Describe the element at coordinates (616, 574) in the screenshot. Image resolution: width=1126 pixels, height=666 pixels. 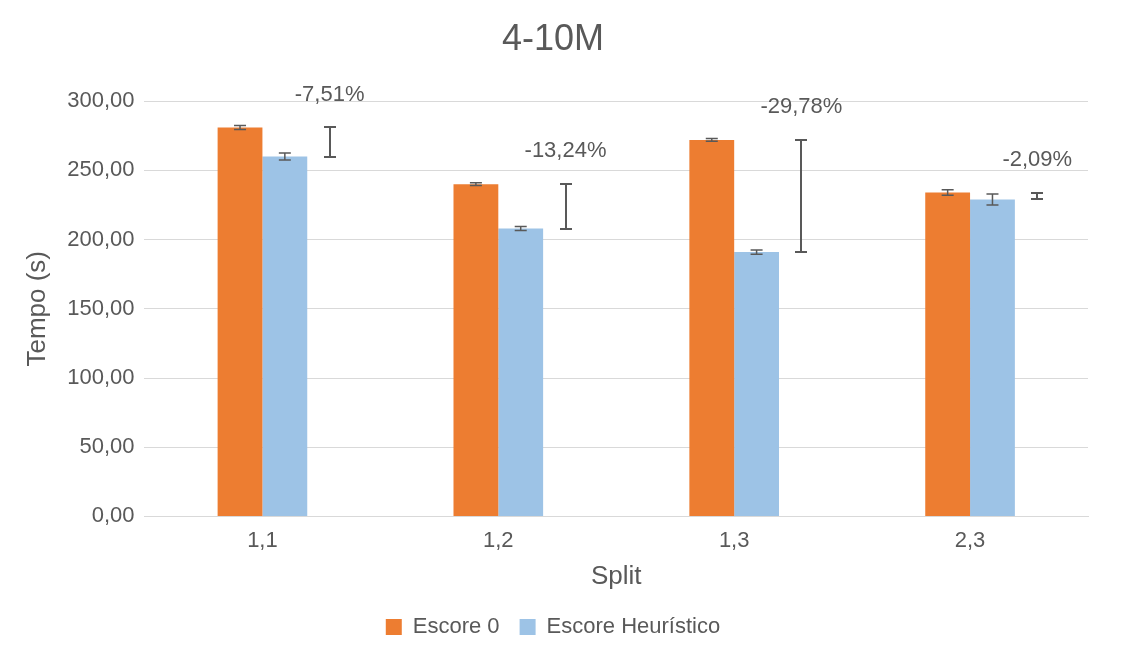
I see `x-axis-title: Split` at that location.